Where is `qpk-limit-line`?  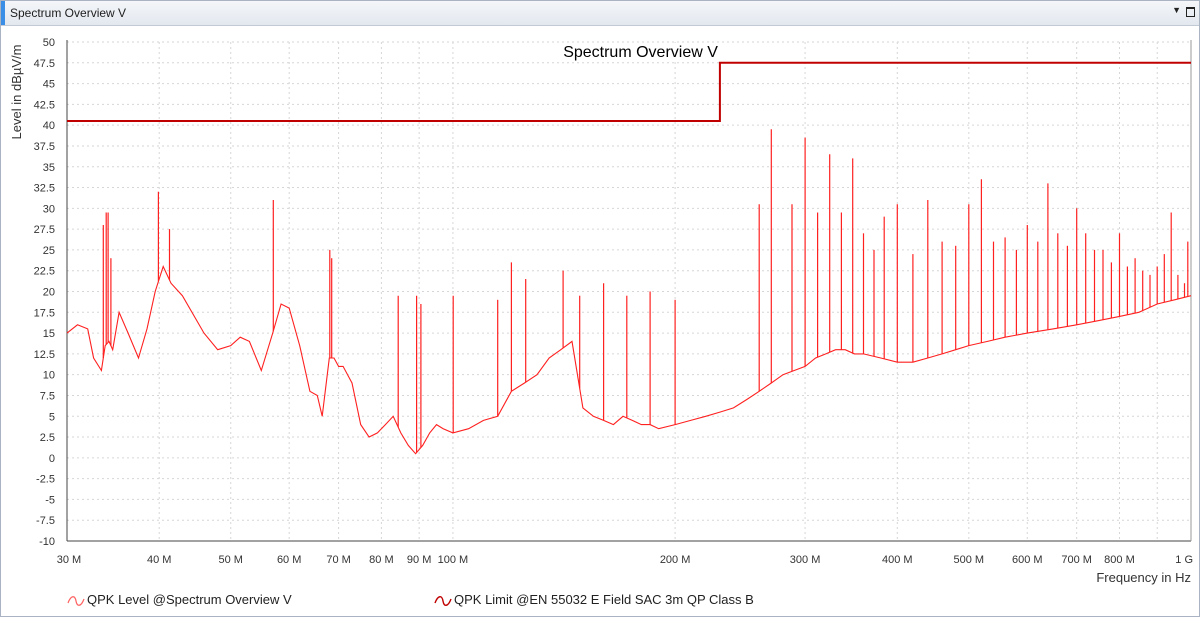 qpk-limit-line is located at coordinates (629, 91).